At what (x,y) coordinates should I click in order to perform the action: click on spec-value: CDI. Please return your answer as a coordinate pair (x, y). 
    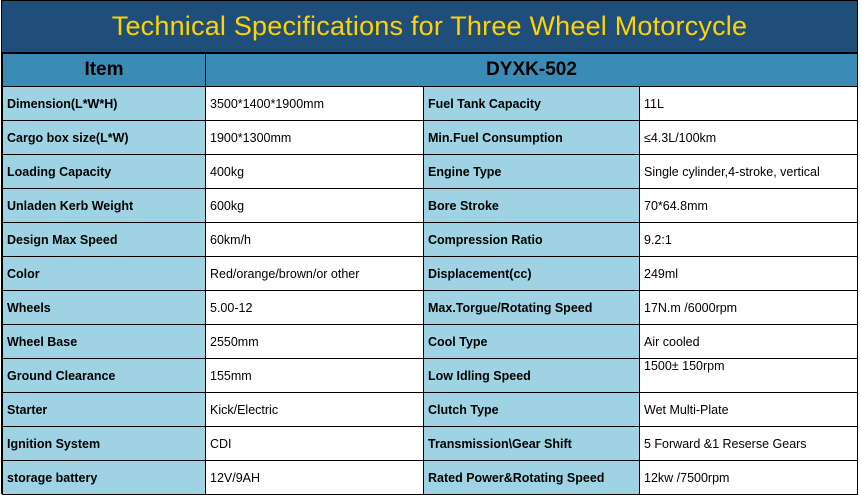
    Looking at the image, I should click on (314, 443).